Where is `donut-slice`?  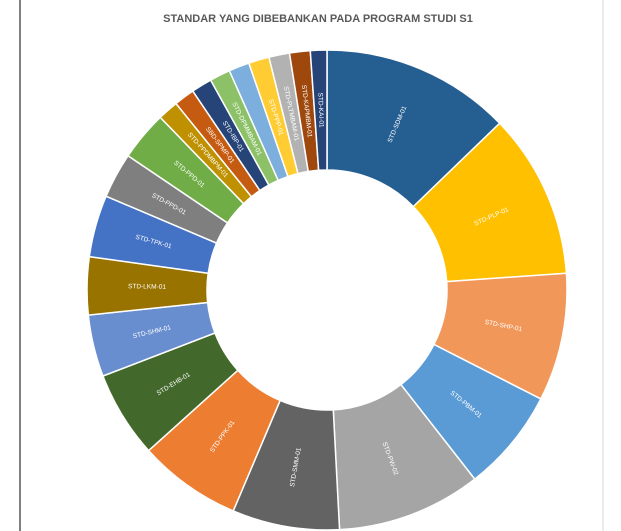
donut-slice is located at coordinates (318, 110).